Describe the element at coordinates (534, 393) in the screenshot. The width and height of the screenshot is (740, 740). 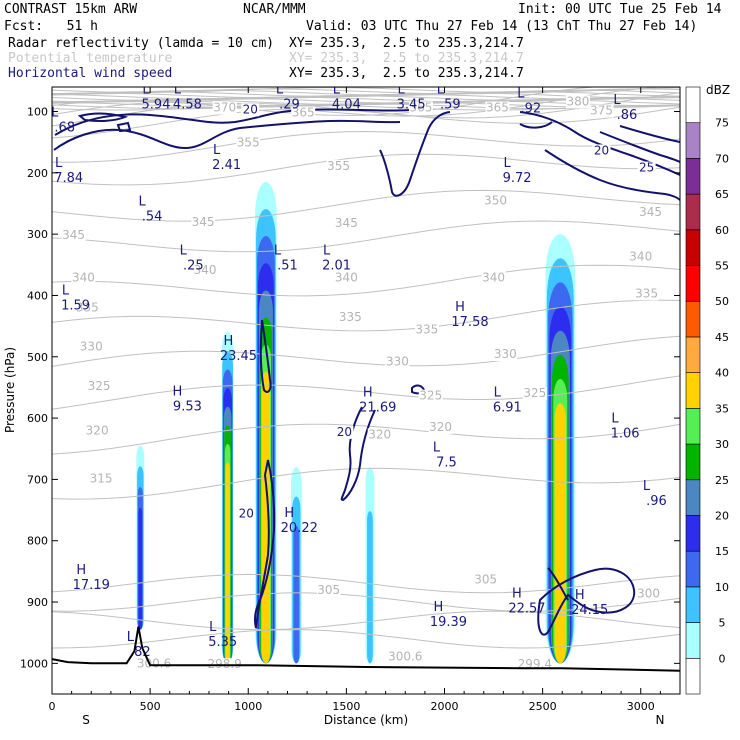
I see `theta-label: 325` at that location.